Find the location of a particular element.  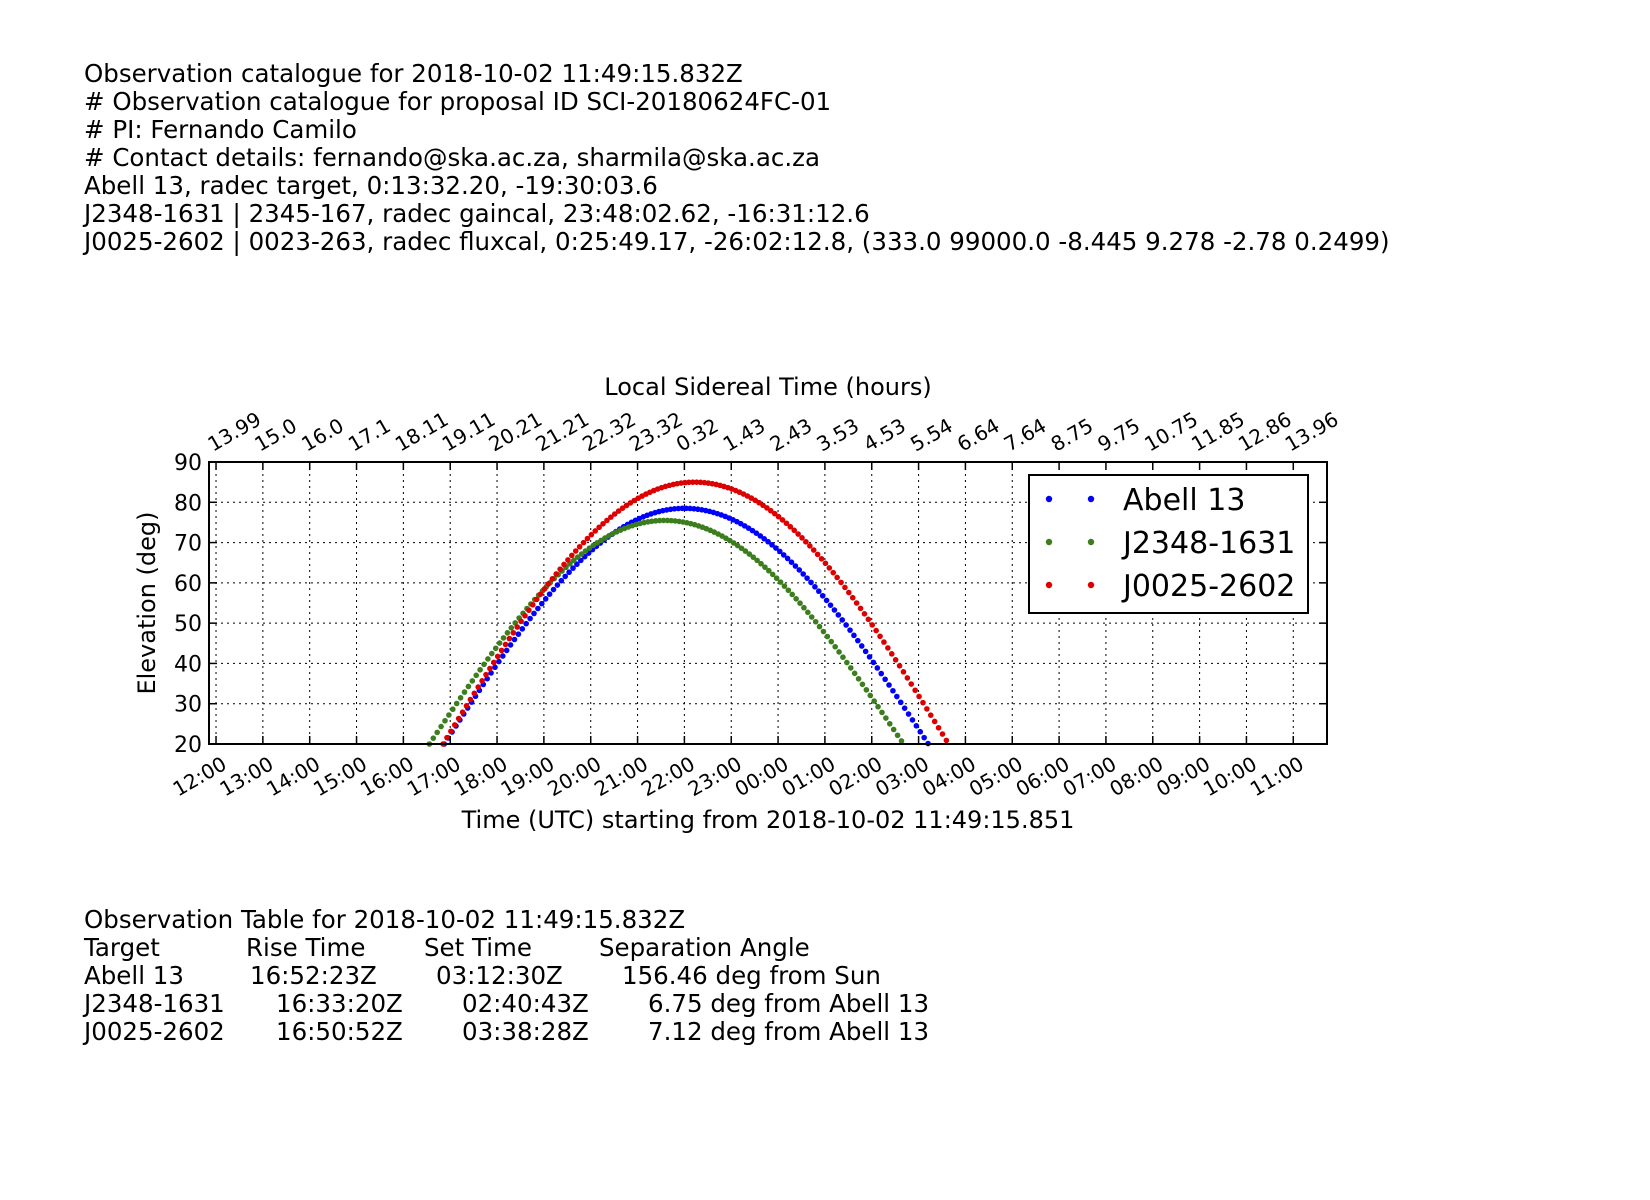

table-cell: 16:52:23Z is located at coordinates (313, 975).